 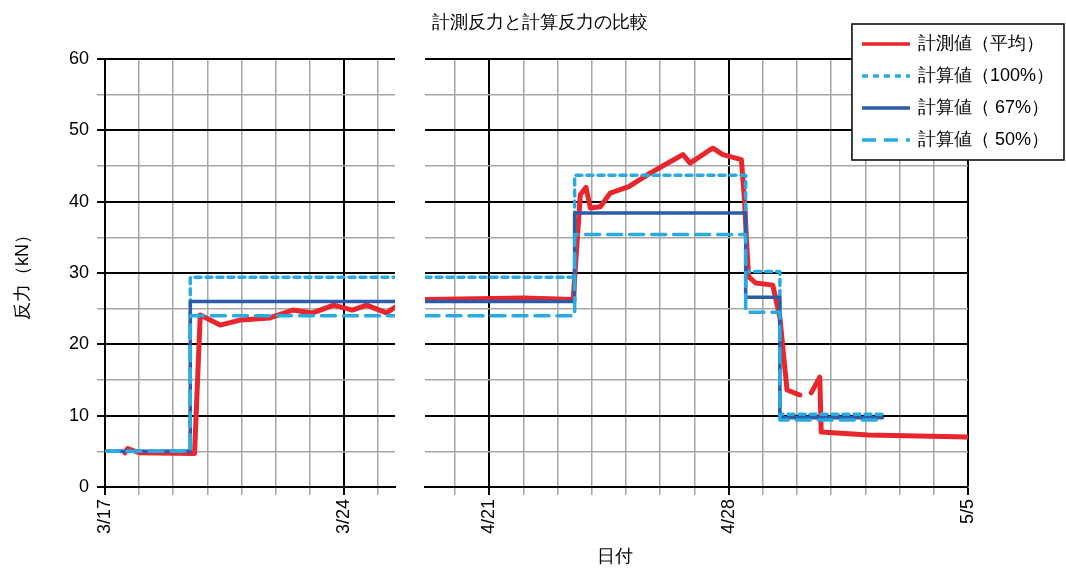 I want to click on y-tick-label: 0, so click(x=83, y=485).